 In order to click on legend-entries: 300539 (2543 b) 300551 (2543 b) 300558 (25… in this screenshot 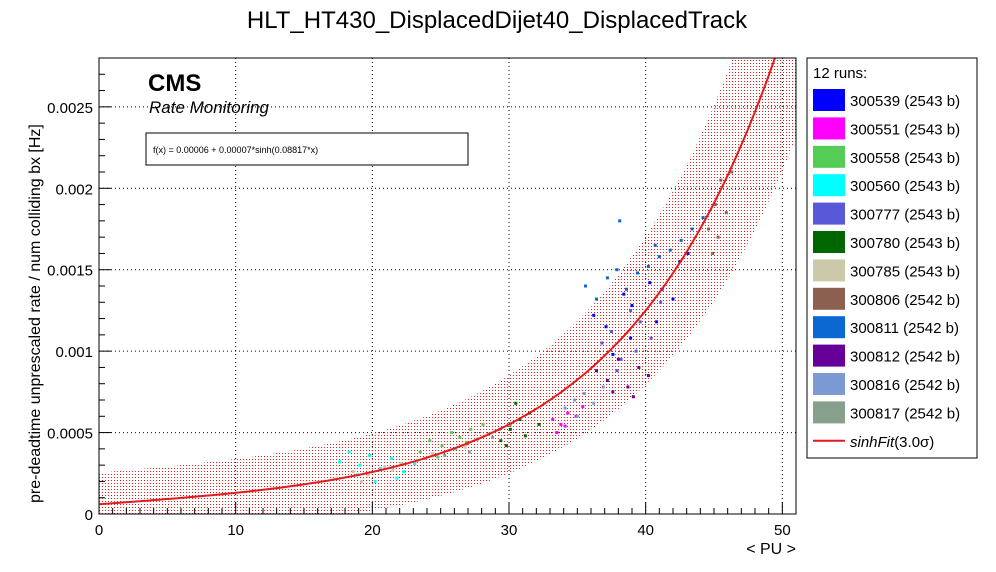, I will do `click(886, 270)`.